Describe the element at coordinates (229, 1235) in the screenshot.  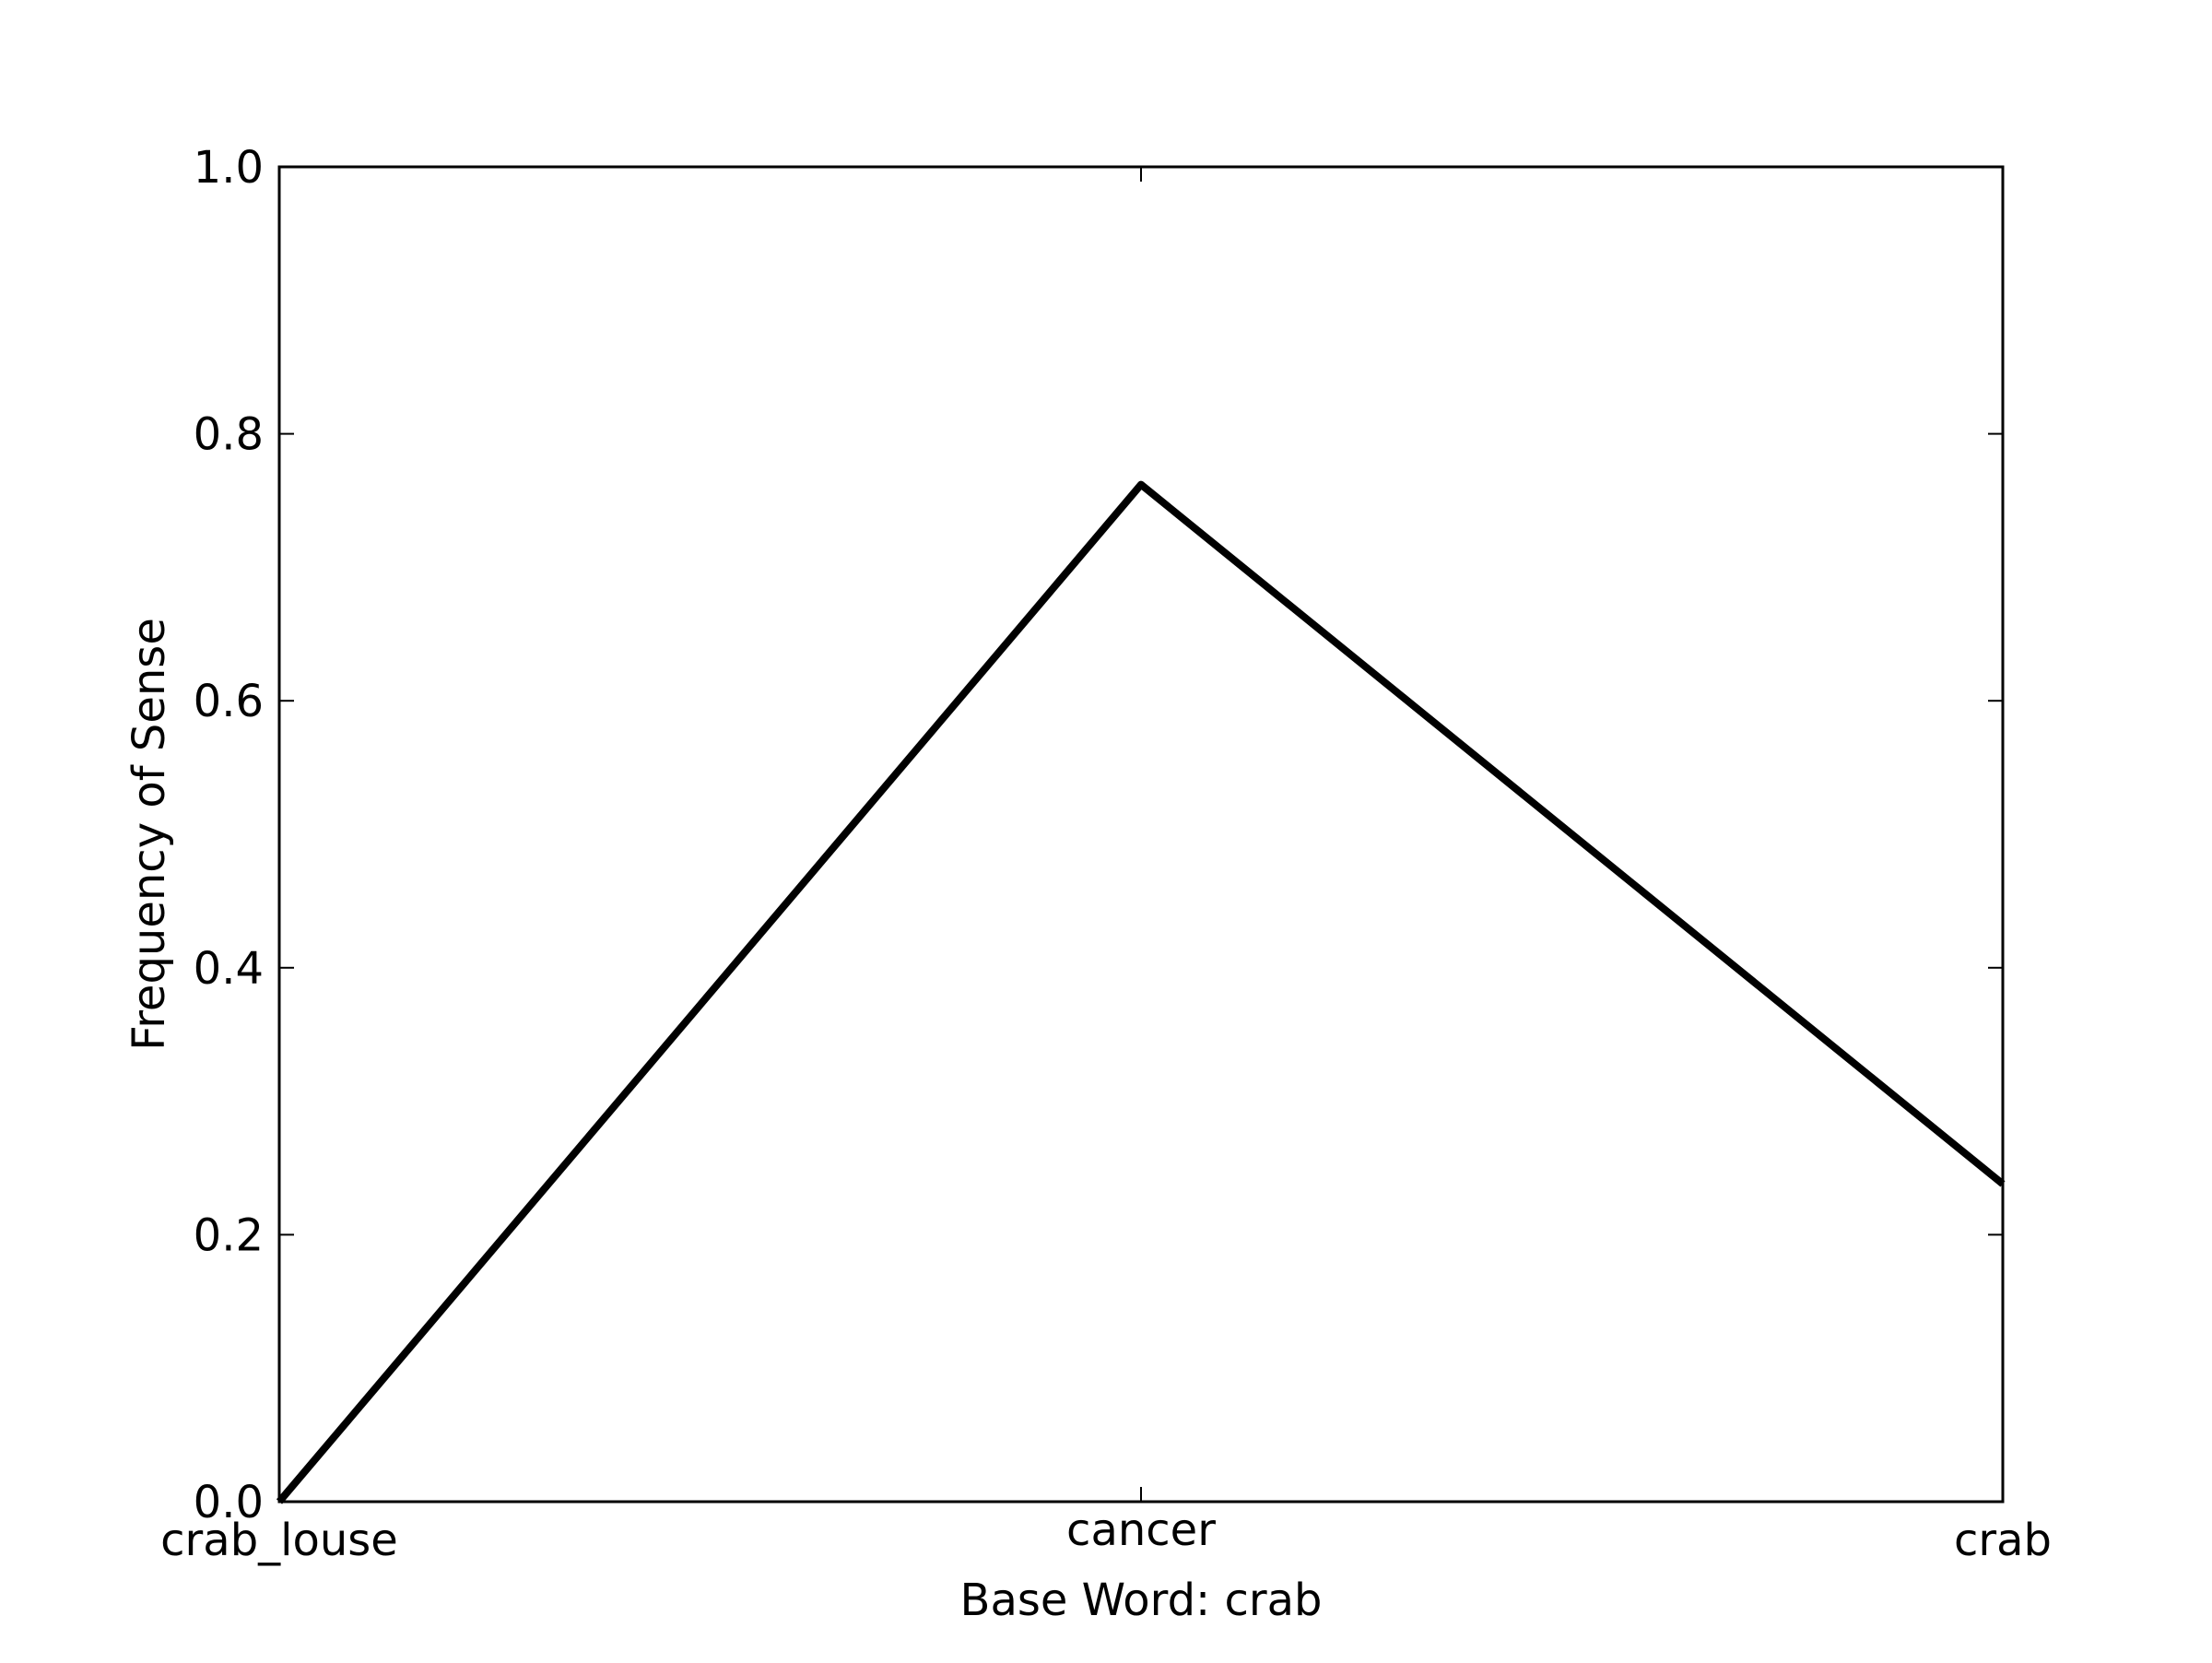
I see `y-tick-label: 0.2` at that location.